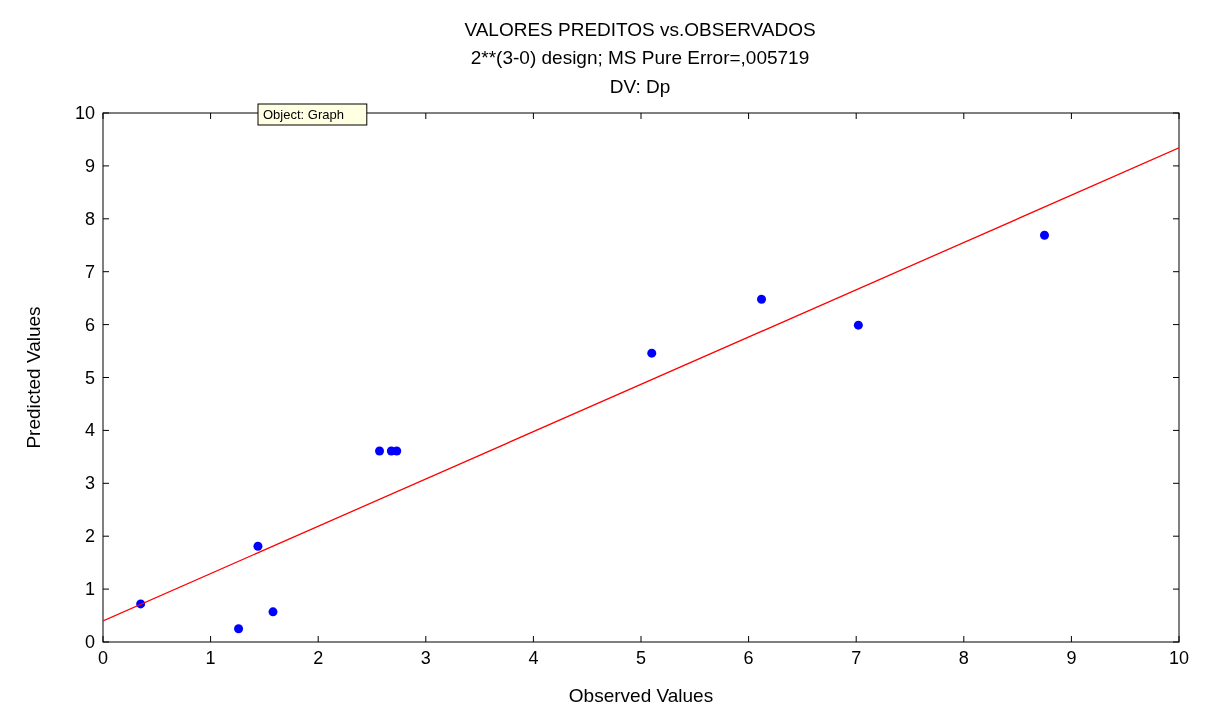 Image resolution: width=1206 pixels, height=716 pixels. What do you see at coordinates (84, 113) in the screenshot?
I see `y-tick-label: 10` at bounding box center [84, 113].